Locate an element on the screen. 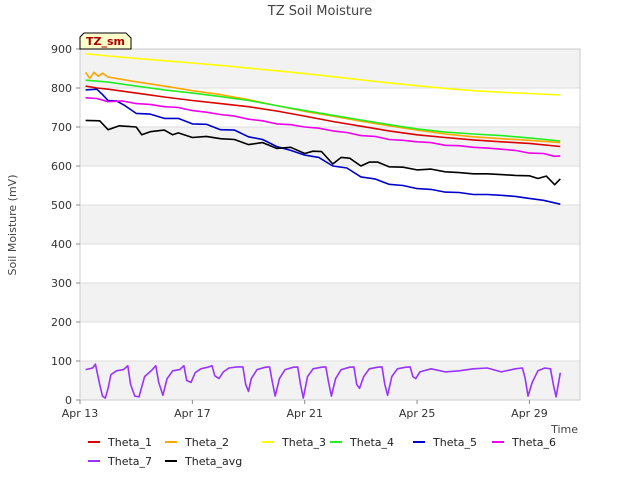 The width and height of the screenshot is (640, 480). legend-label-theta-3: Theta_3 is located at coordinates (303, 442).